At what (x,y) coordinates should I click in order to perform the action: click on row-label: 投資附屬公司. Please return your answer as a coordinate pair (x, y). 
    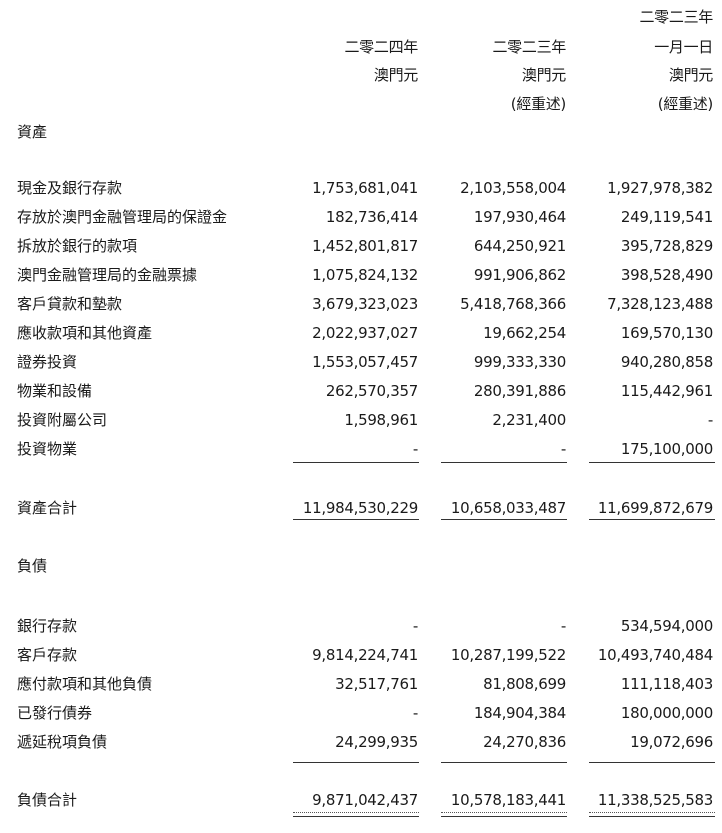
    Looking at the image, I should click on (62, 420).